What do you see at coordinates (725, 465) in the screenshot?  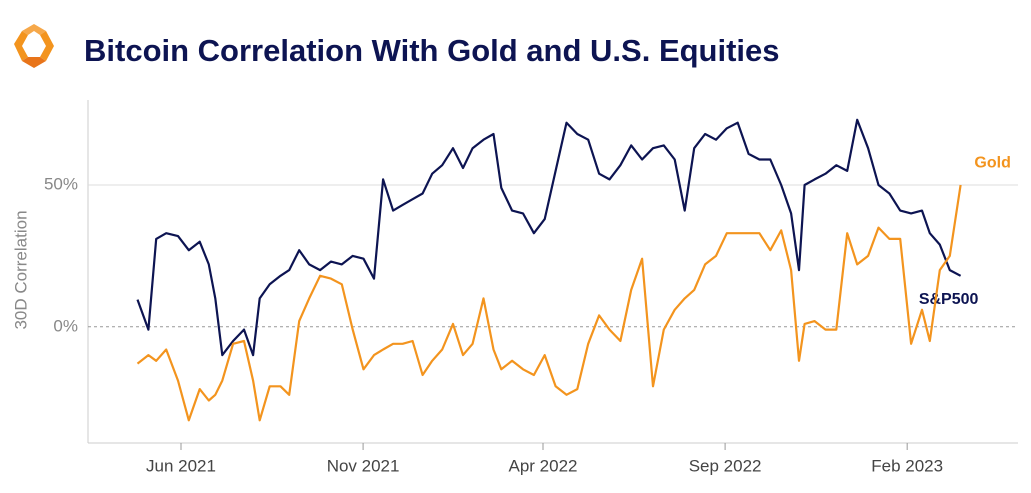 I see `x-tick-label: Sep 2022` at bounding box center [725, 465].